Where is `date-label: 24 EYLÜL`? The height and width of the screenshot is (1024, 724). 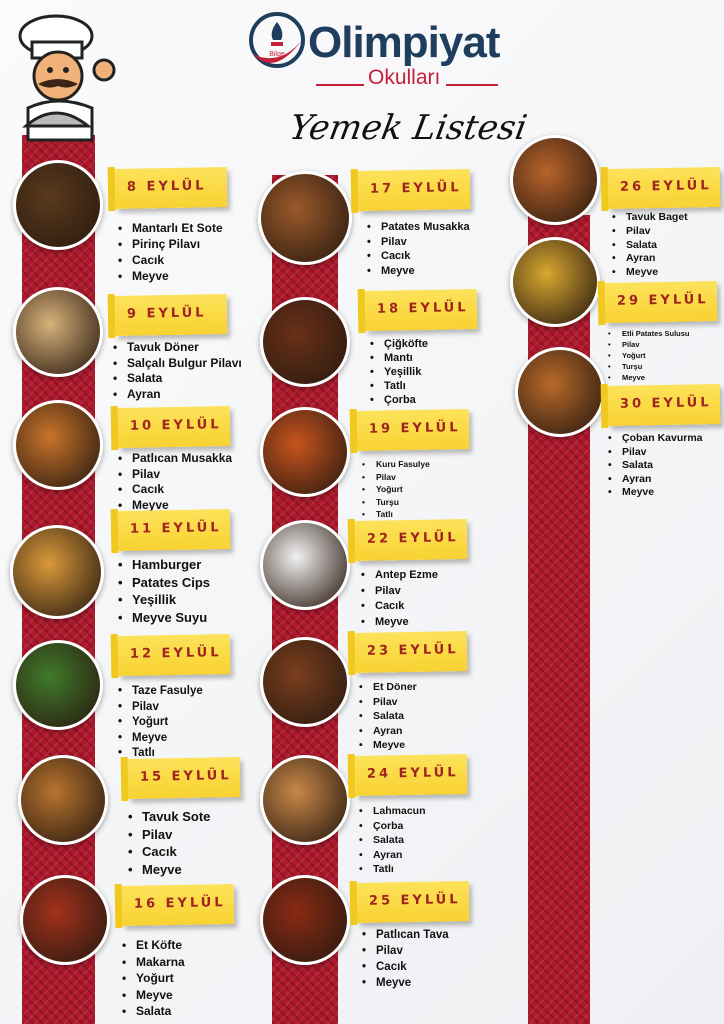 date-label: 24 EYLÜL is located at coordinates (412, 773).